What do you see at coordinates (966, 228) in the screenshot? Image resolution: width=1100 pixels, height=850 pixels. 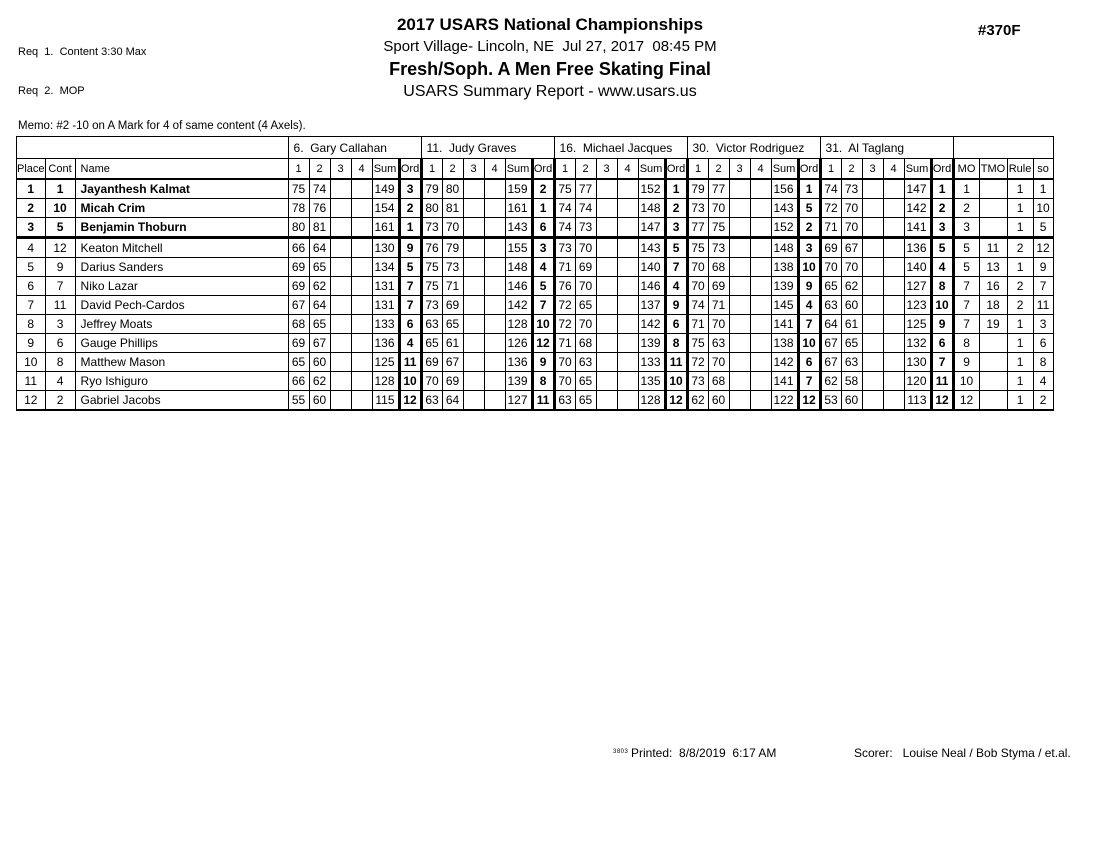 I see `majority-cell: 3` at bounding box center [966, 228].